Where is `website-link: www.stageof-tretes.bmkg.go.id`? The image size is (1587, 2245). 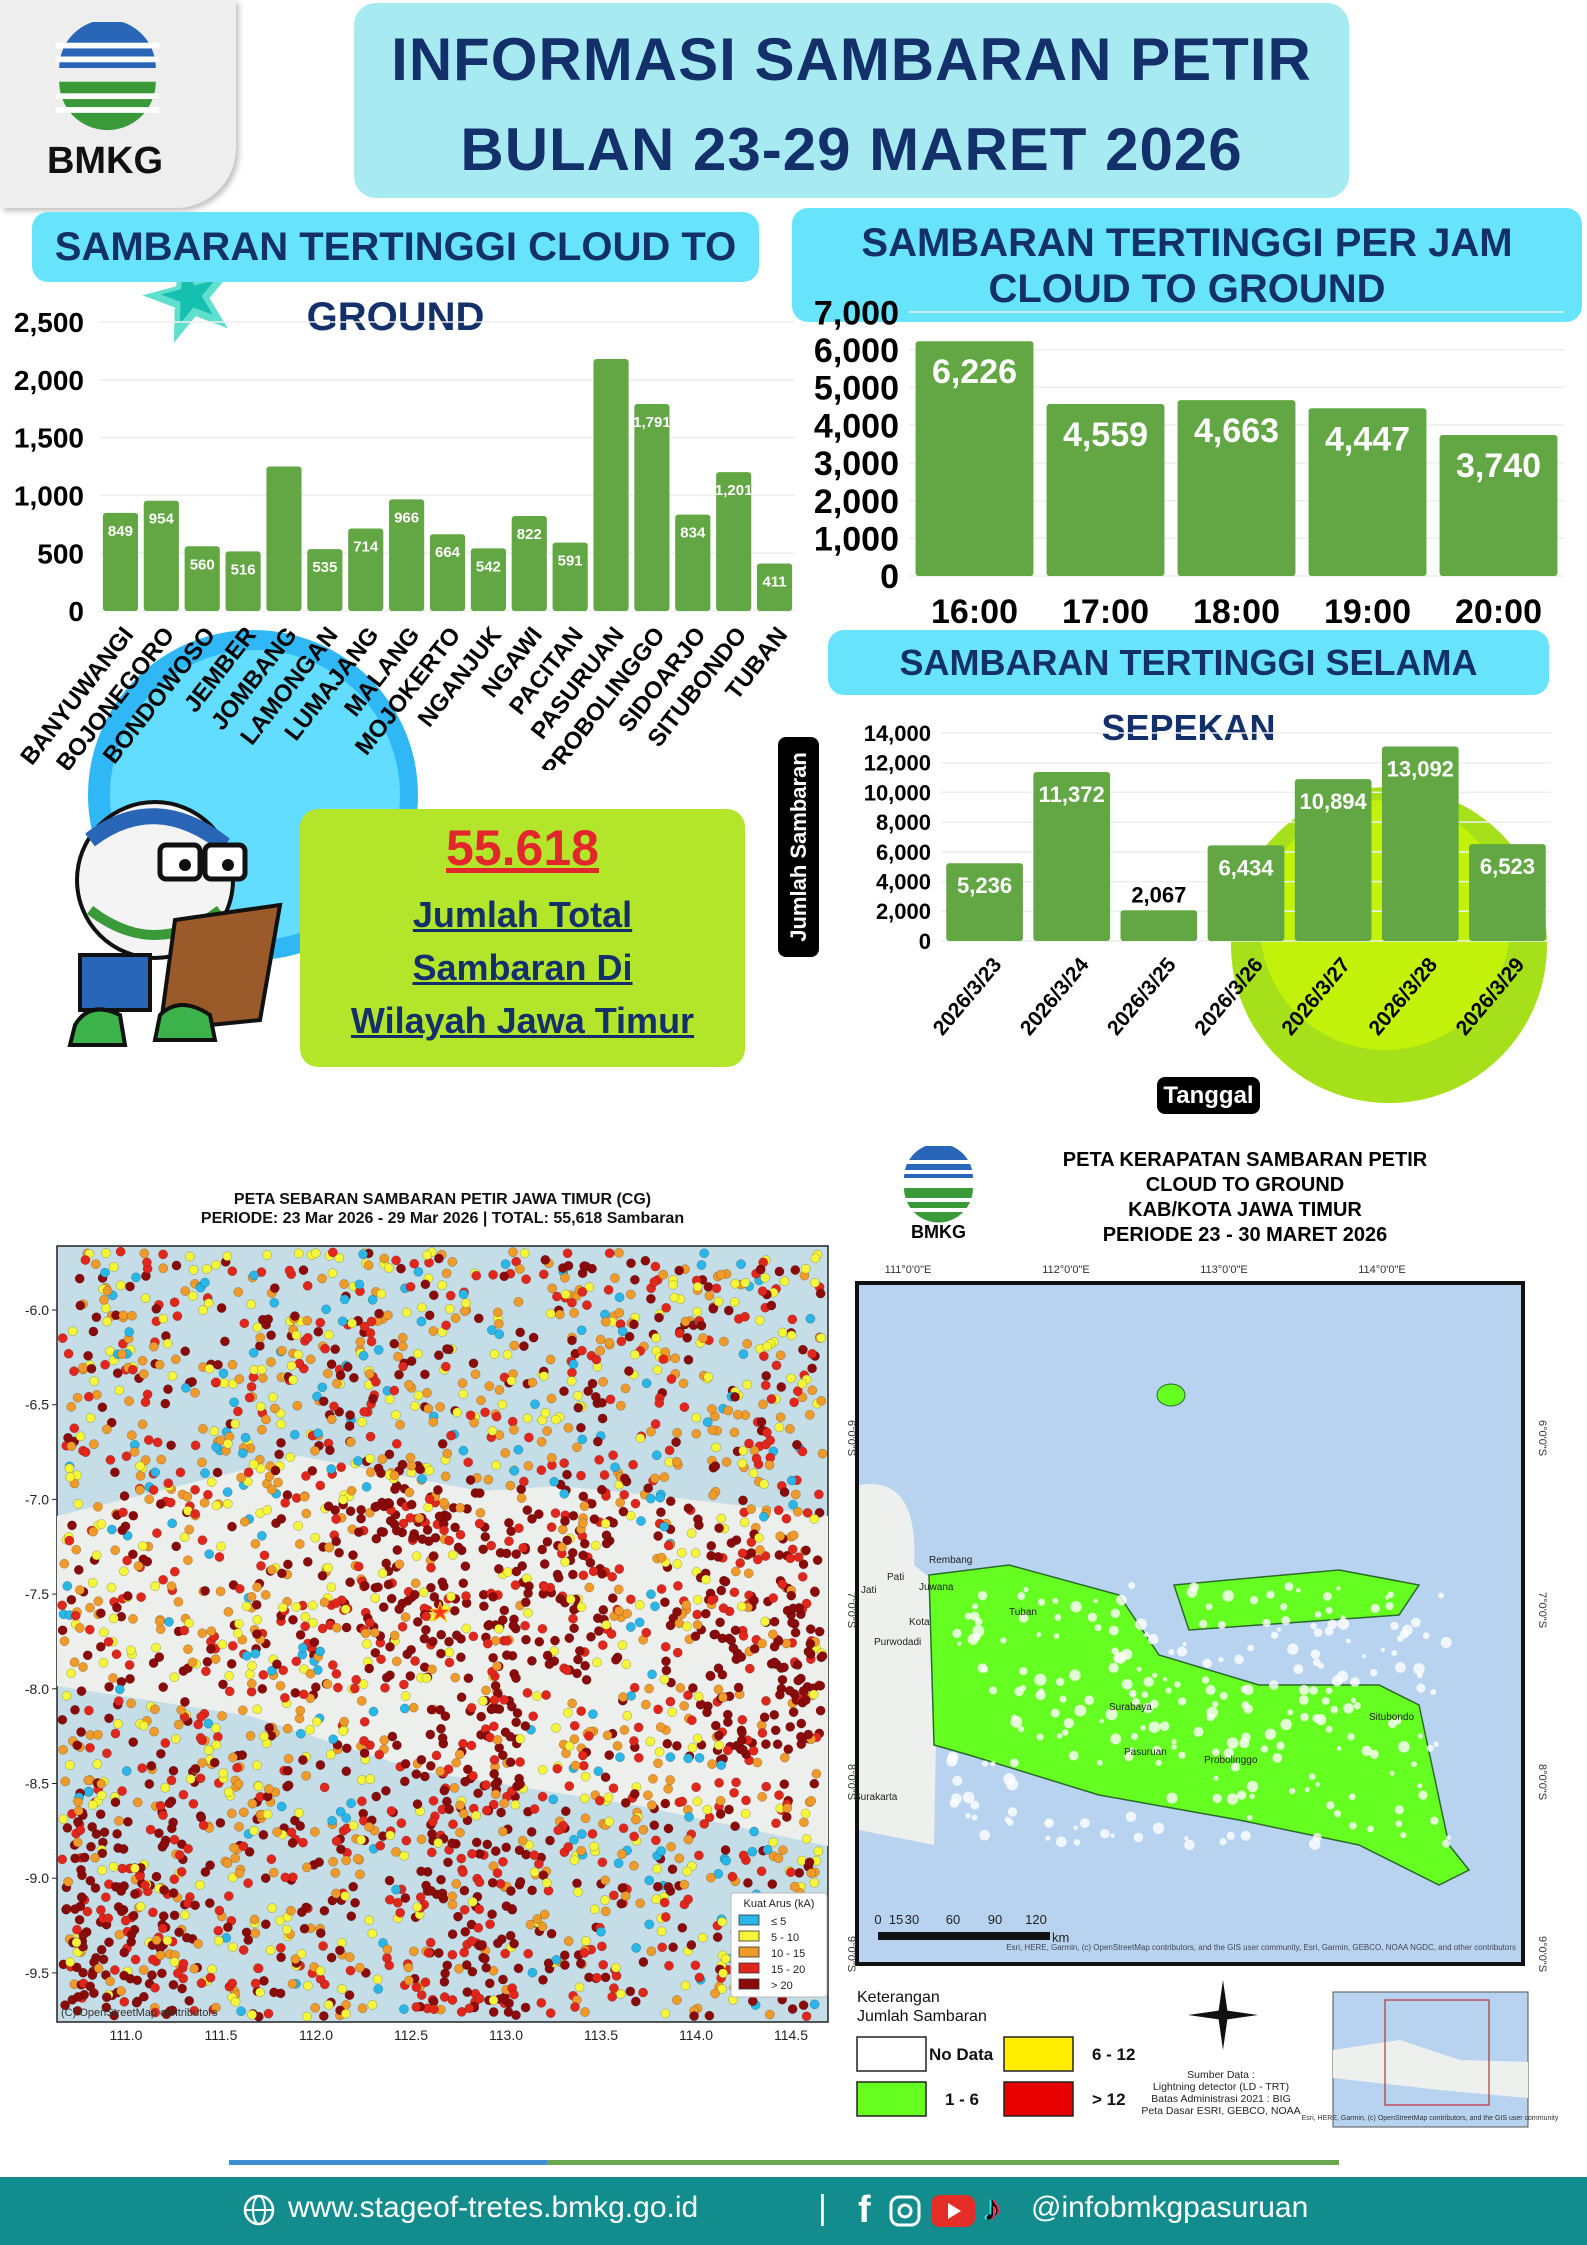 website-link: www.stageof-tretes.bmkg.go.id is located at coordinates (493, 2207).